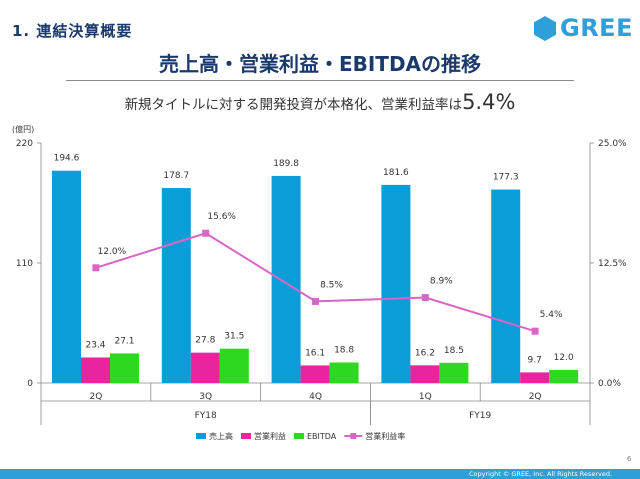  Describe the element at coordinates (124, 341) in the screenshot. I see `bar-value-label: 27.1` at that location.